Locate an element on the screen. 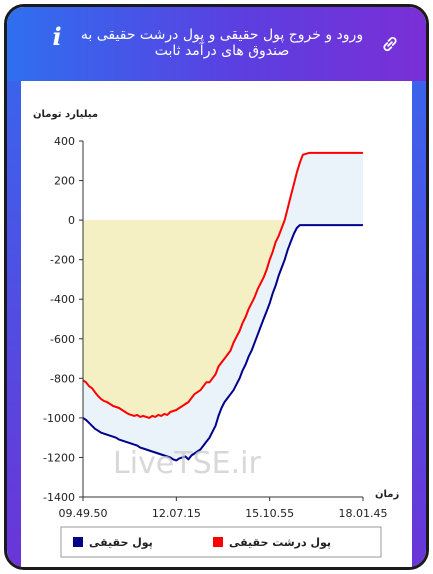  watermark: LiveTSE.ir is located at coordinates (187, 463).